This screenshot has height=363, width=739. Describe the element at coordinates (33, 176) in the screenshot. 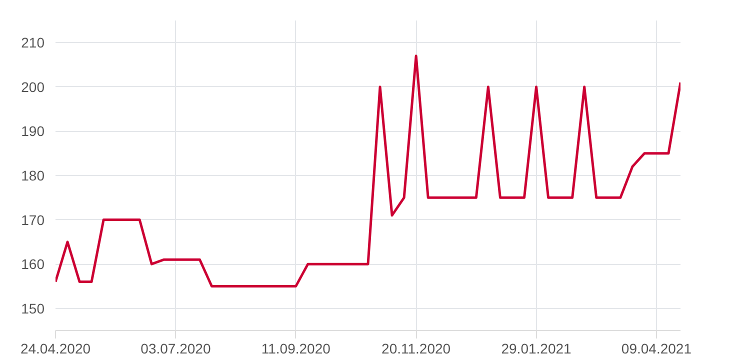

I see `y-tick-label: 180` at that location.